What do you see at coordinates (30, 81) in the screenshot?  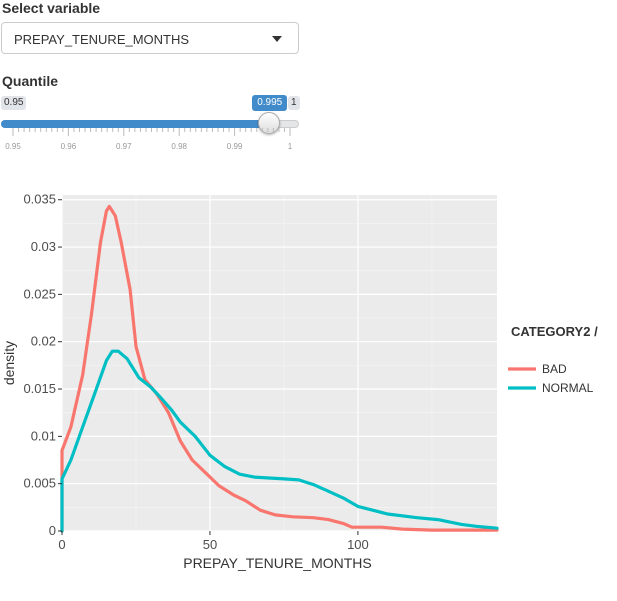 I see `quantile-label: Quantile` at bounding box center [30, 81].